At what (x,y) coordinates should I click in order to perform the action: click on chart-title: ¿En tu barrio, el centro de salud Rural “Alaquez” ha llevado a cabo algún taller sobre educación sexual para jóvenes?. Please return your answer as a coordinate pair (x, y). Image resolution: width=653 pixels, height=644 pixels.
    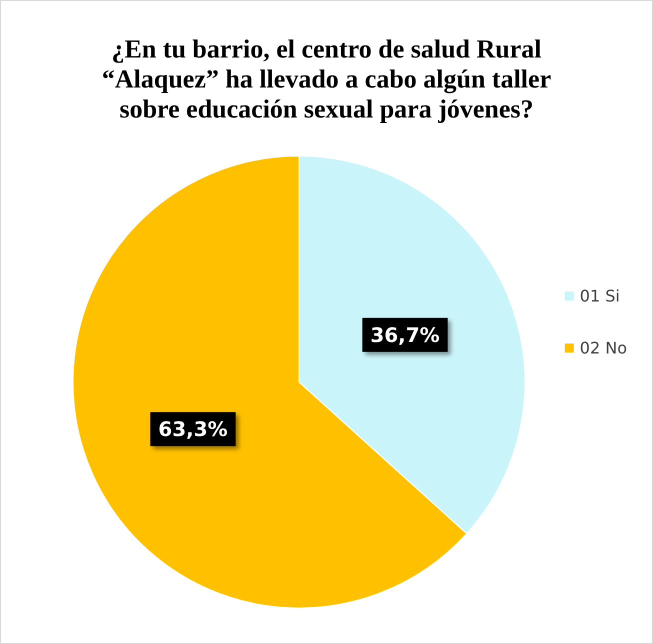
    Looking at the image, I should click on (327, 79).